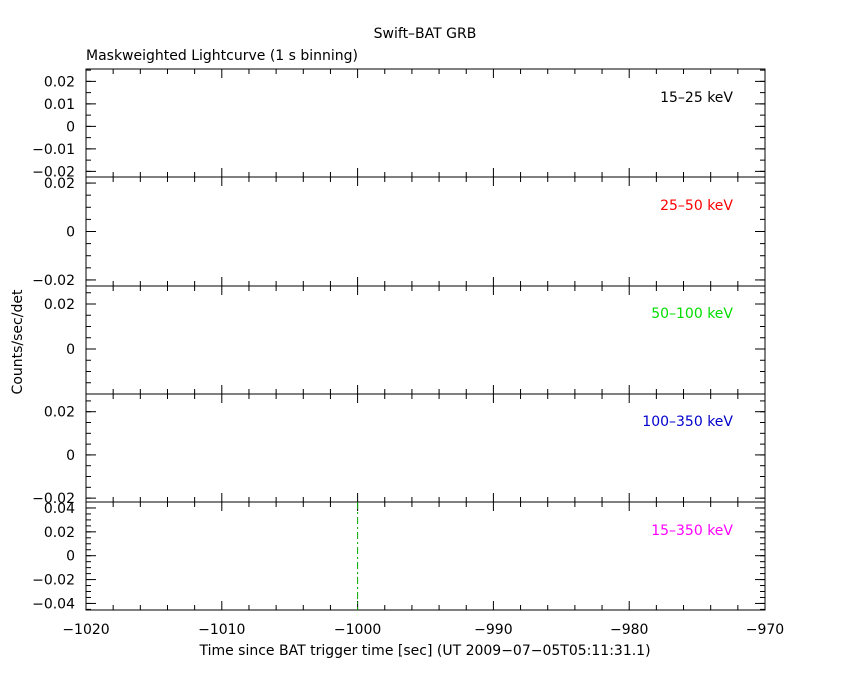  I want to click on y-tick-label: 0.04, so click(59, 509).